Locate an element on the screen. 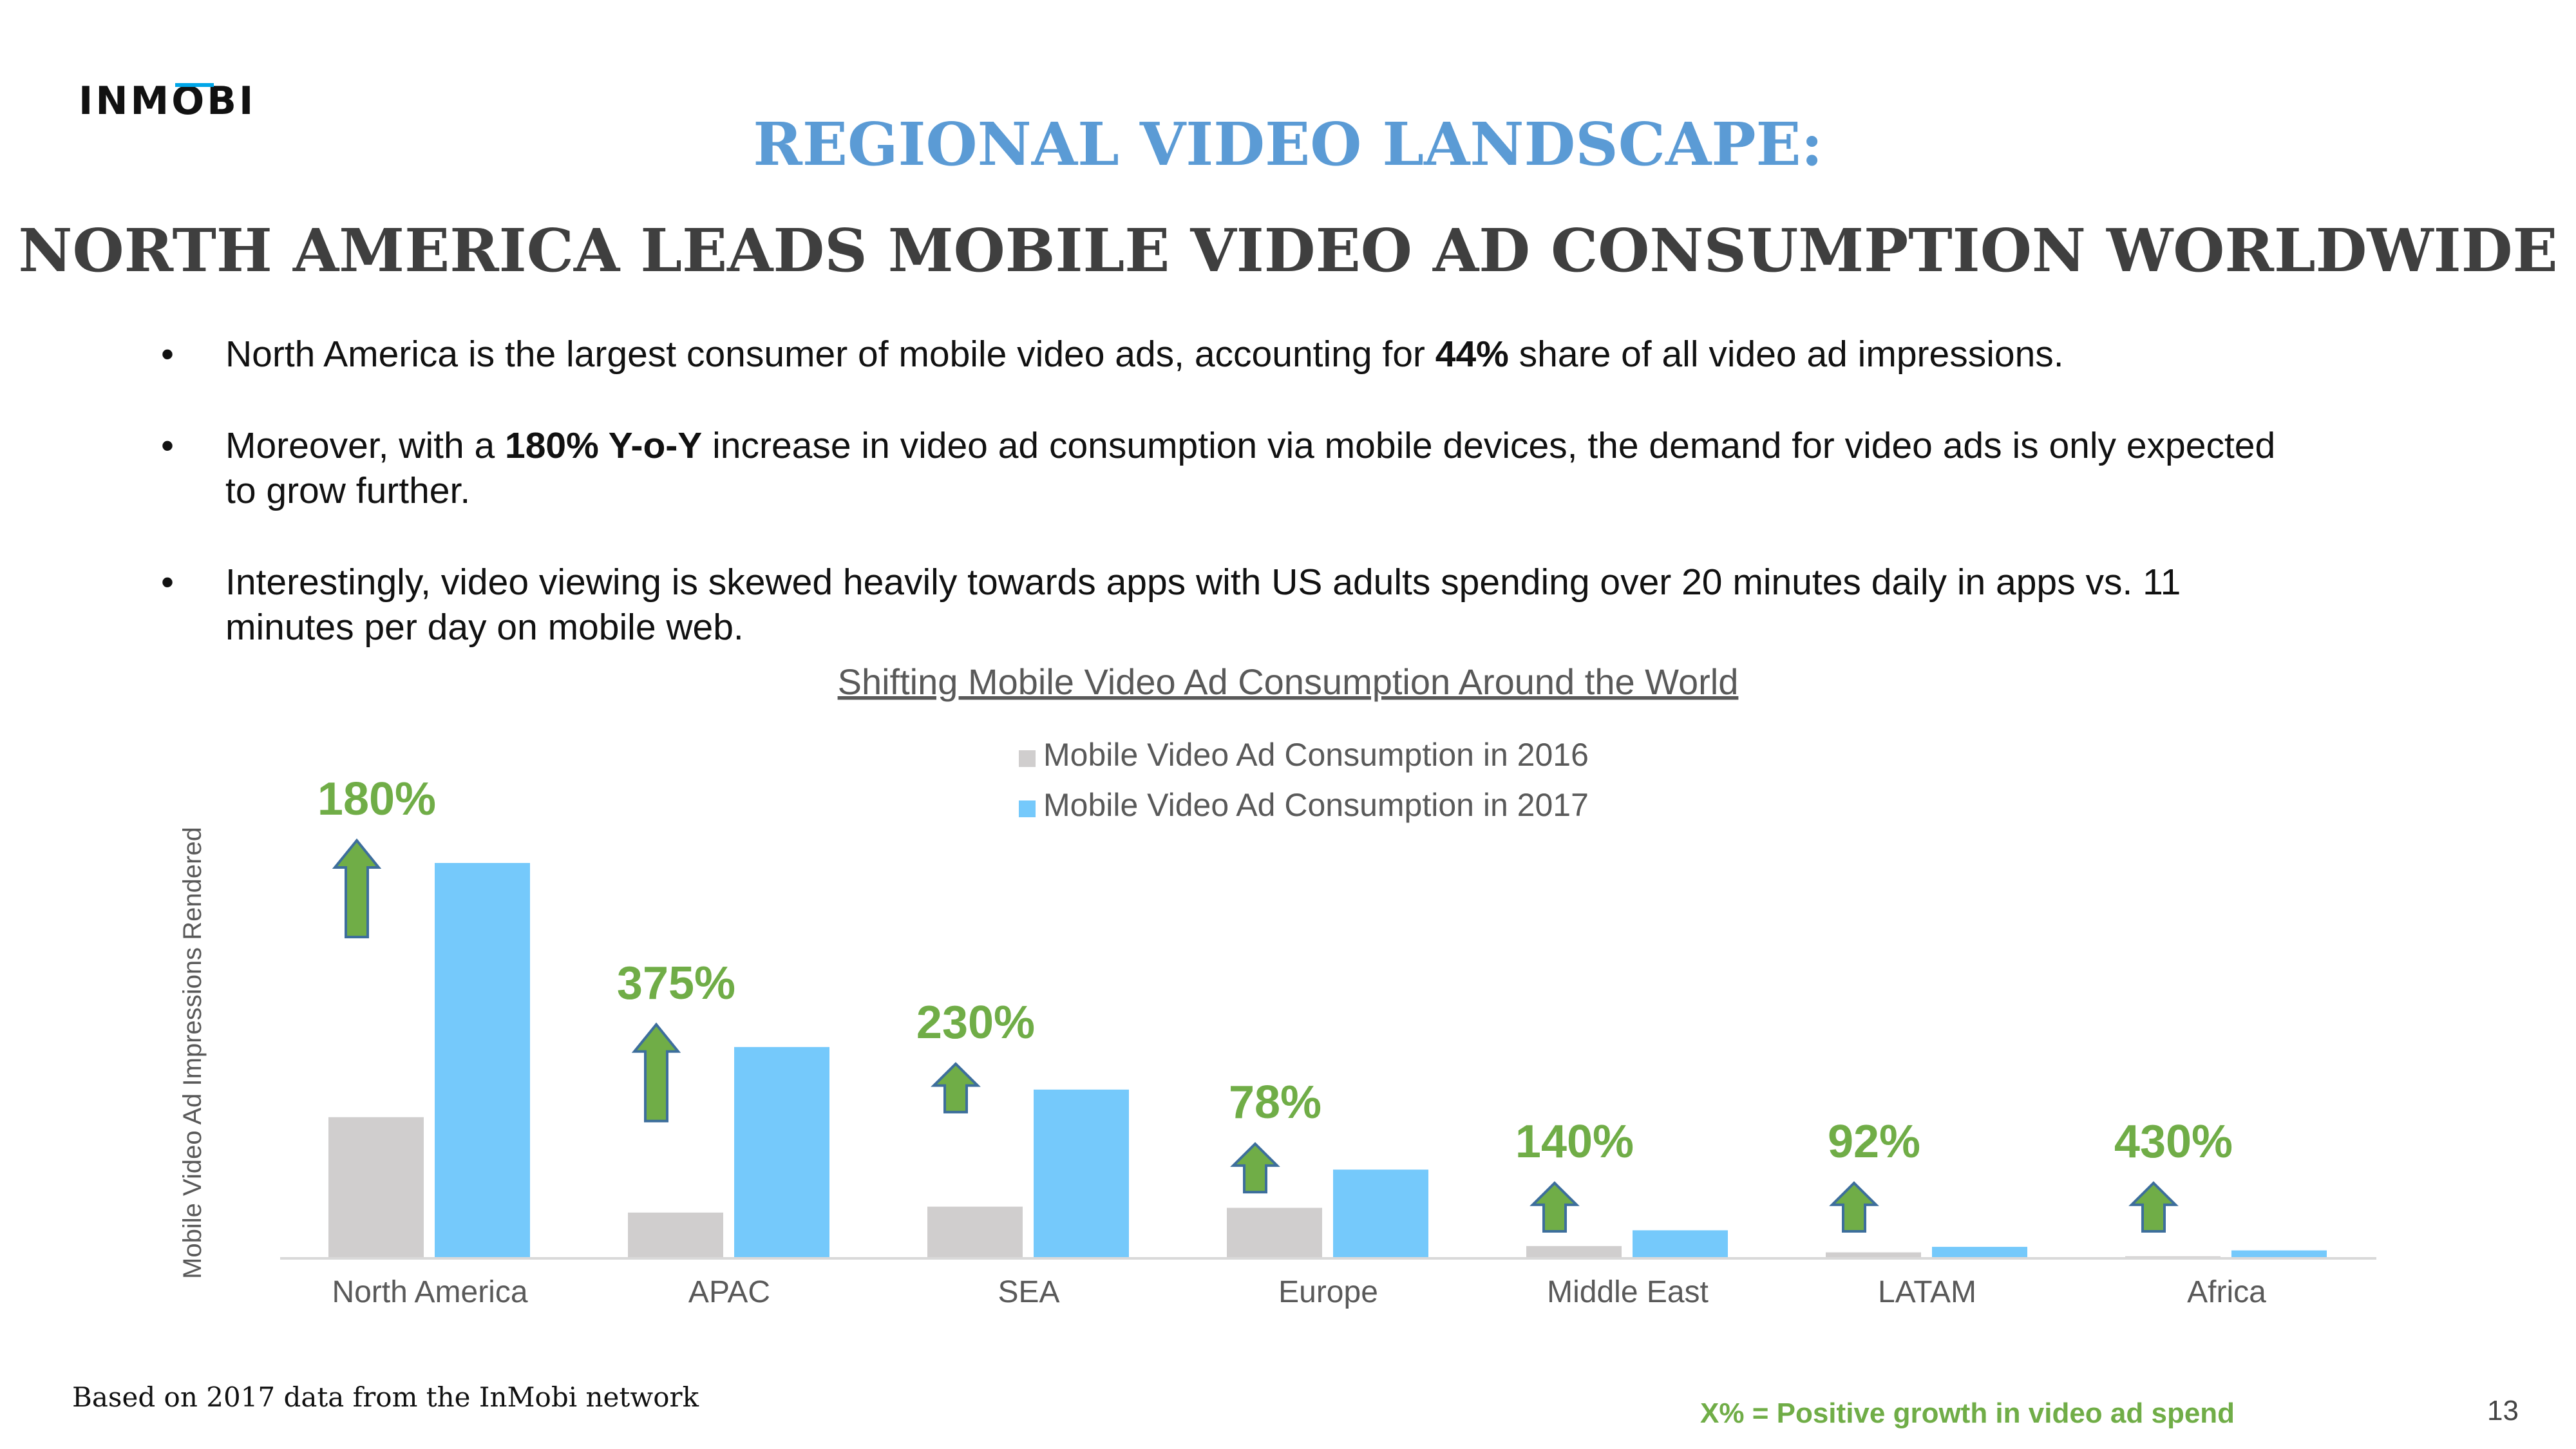  page-kicker-text: REGIONAL VIDEO LANDSCAPE: is located at coordinates (1288, 144).